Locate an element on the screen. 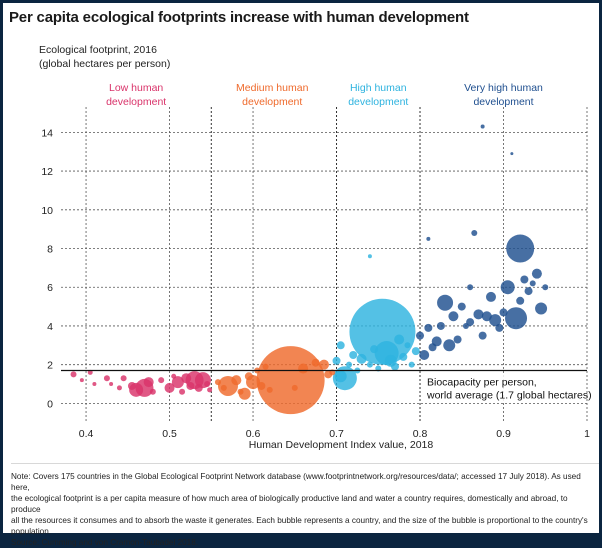 The image size is (602, 548). y-tick-label: 8 is located at coordinates (50, 250).